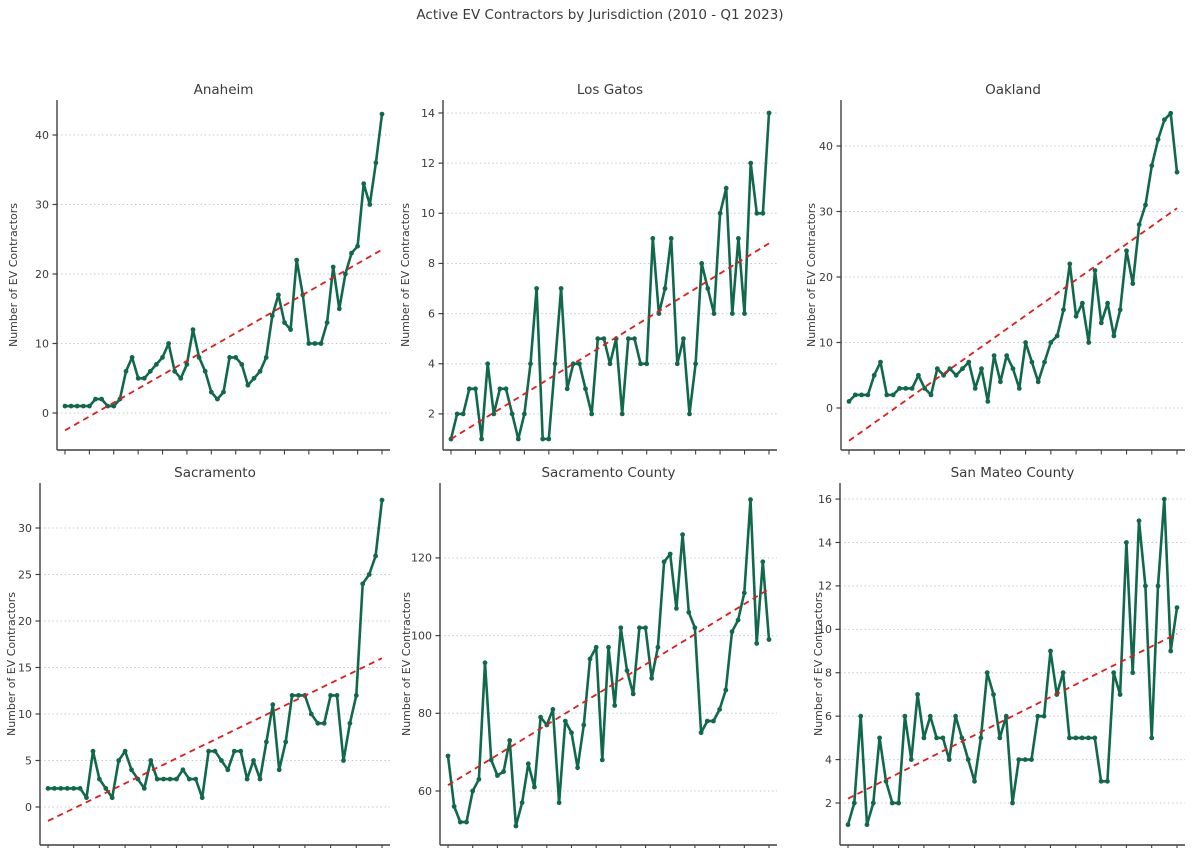  I want to click on y-tick-label: 30, so click(42, 204).